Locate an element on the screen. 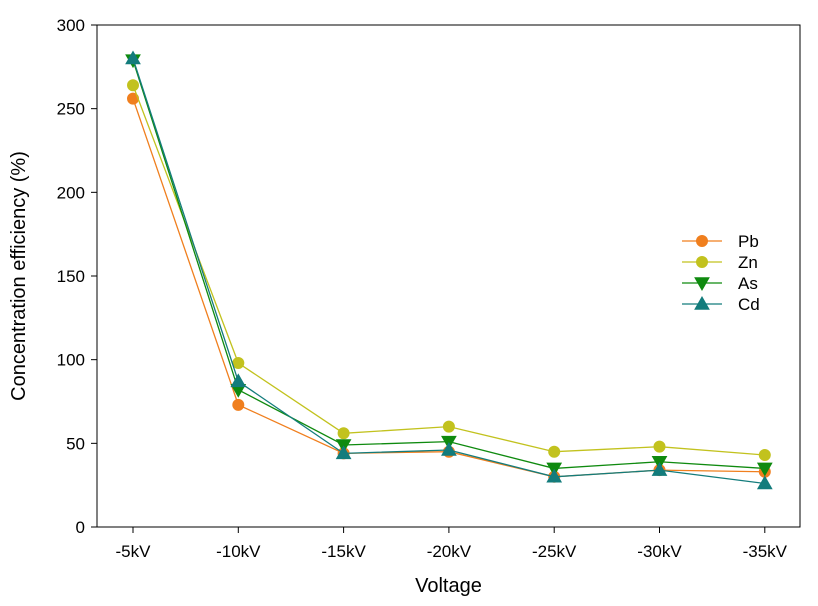  x-tick-label: -15kV is located at coordinates (343, 551).